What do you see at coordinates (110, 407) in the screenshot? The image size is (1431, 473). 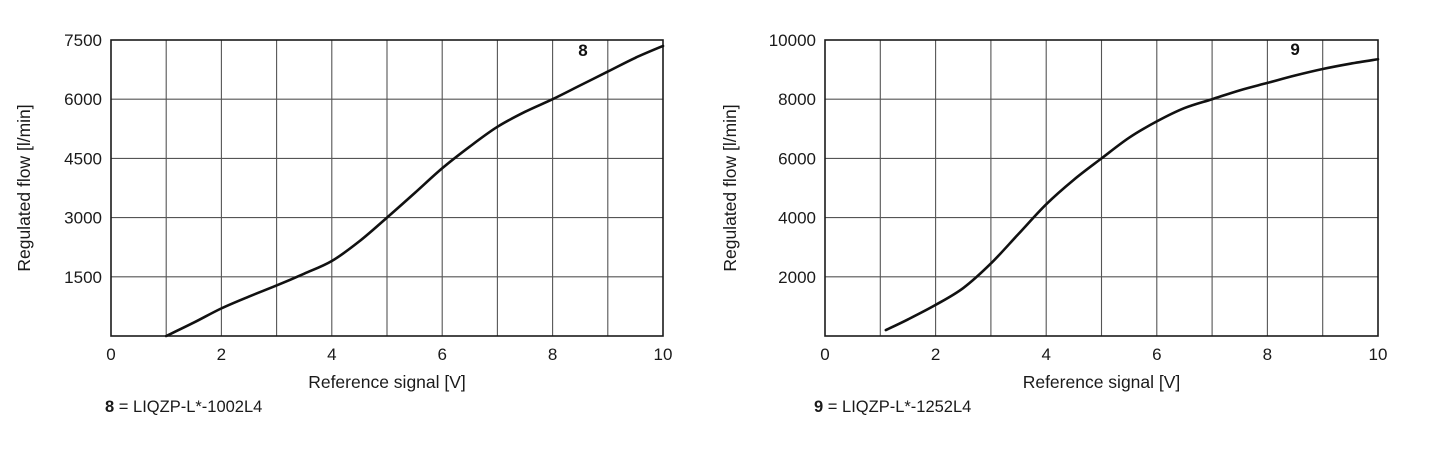 I see `caption-tag: 8` at bounding box center [110, 407].